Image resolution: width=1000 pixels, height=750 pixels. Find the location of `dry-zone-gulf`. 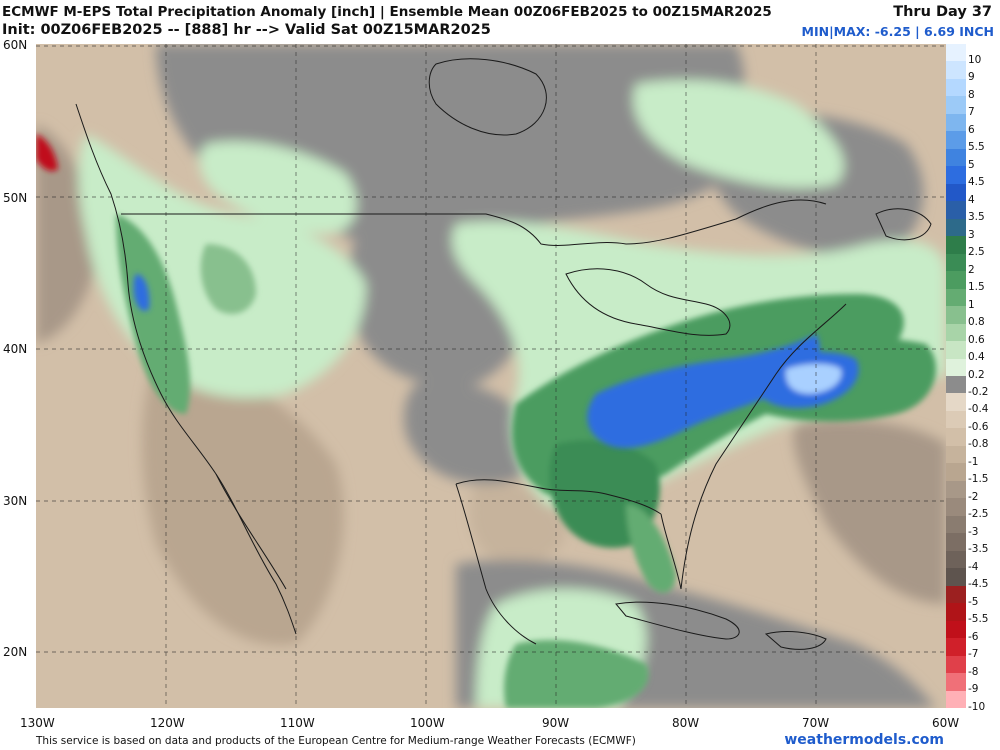

dry-zone-gulf is located at coordinates (517, 523).